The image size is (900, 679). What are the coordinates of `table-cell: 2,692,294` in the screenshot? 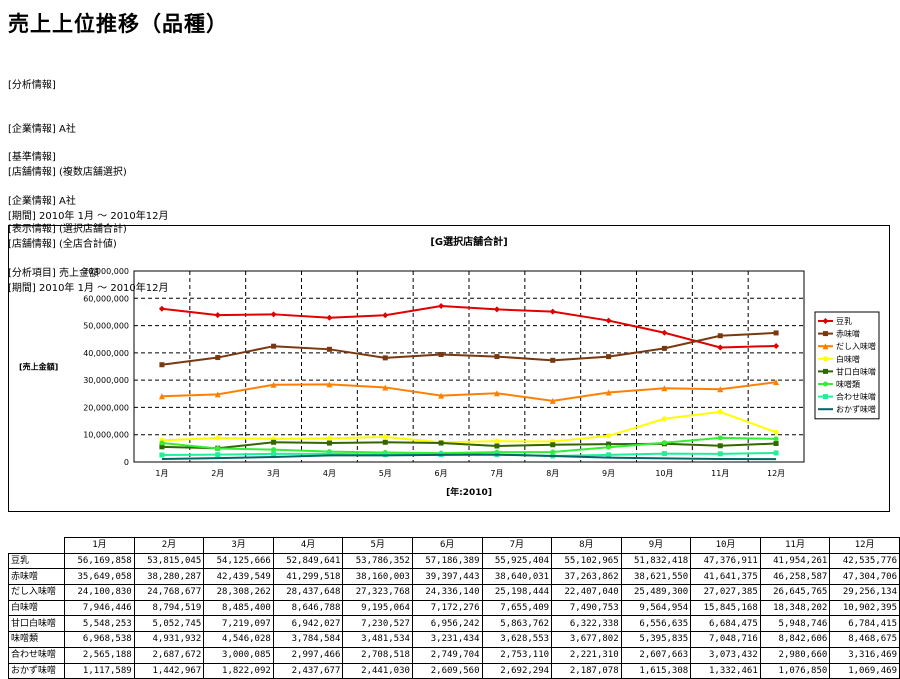 It's located at (517, 670).